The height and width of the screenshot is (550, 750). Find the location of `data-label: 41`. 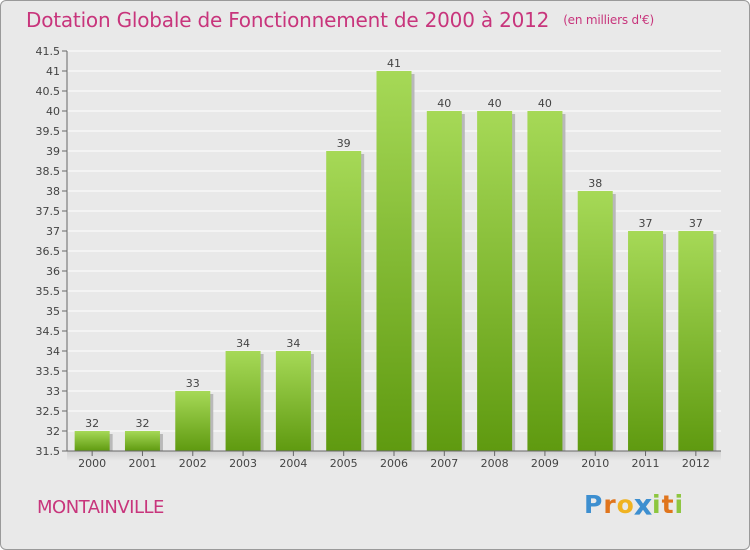

data-label: 41 is located at coordinates (394, 63).